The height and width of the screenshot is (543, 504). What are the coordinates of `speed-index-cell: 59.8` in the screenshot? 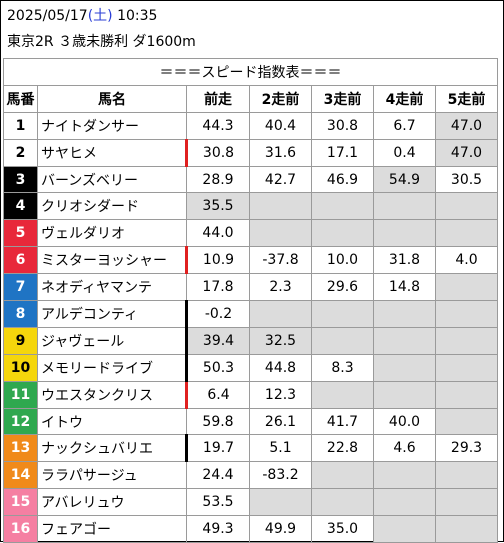 It's located at (218, 421).